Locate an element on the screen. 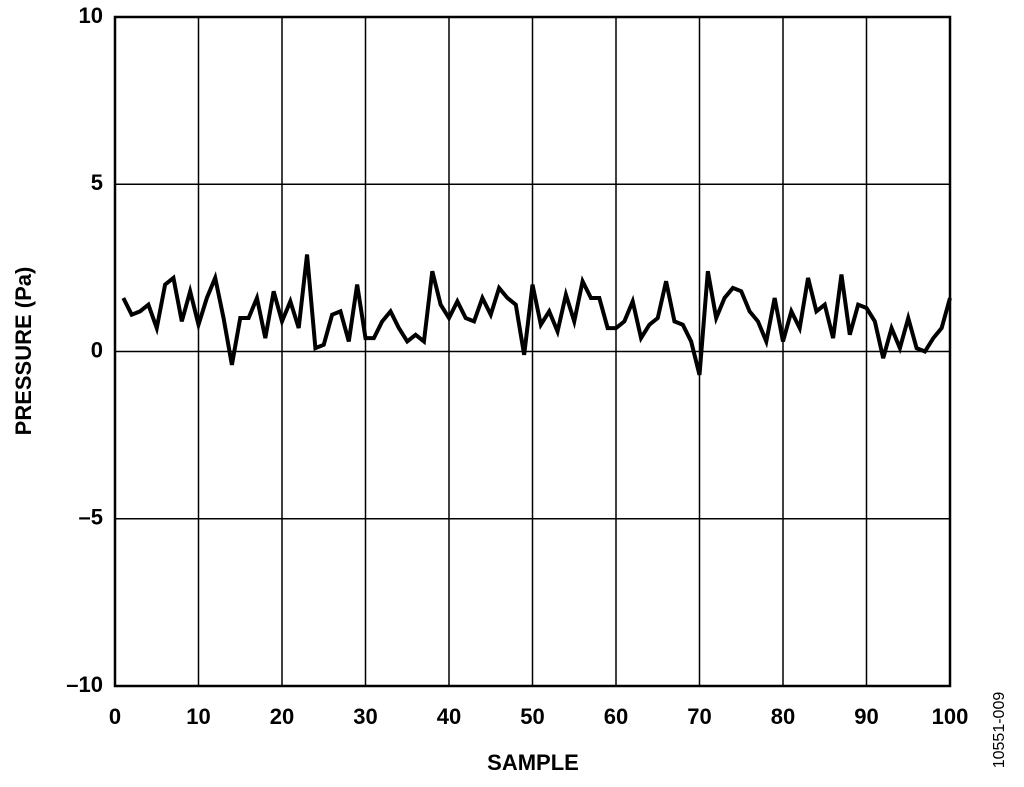 Image resolution: width=1024 pixels, height=787 pixels. y-tick-label: 10 is located at coordinates (91, 15).